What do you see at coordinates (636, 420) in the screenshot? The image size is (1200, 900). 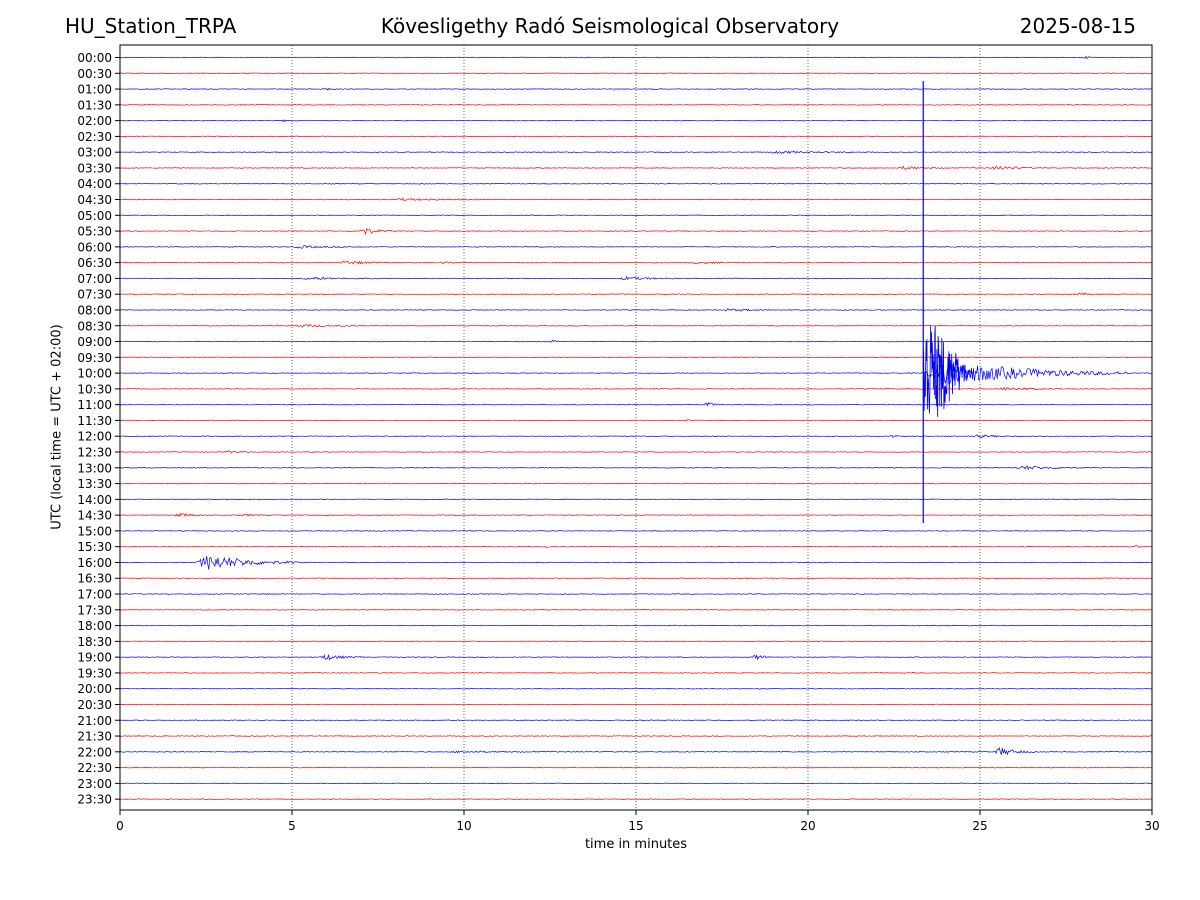 I see `trace-row-11:30` at bounding box center [636, 420].